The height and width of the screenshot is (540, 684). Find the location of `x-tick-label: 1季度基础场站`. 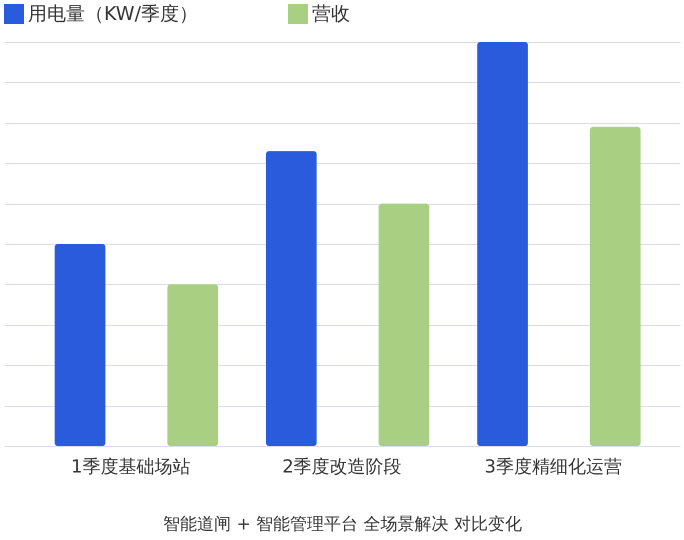

x-tick-label: 1季度基础场站 is located at coordinates (130, 467).